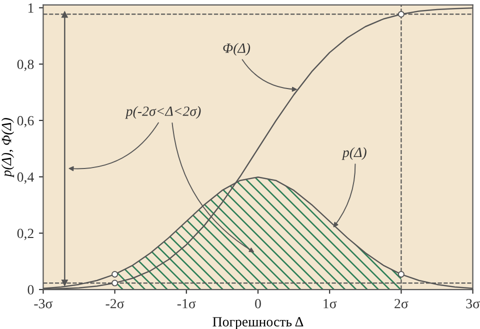 This screenshot has height=329, width=480. Describe the element at coordinates (186, 303) in the screenshot. I see `x-tick-label: -1σ` at that location.